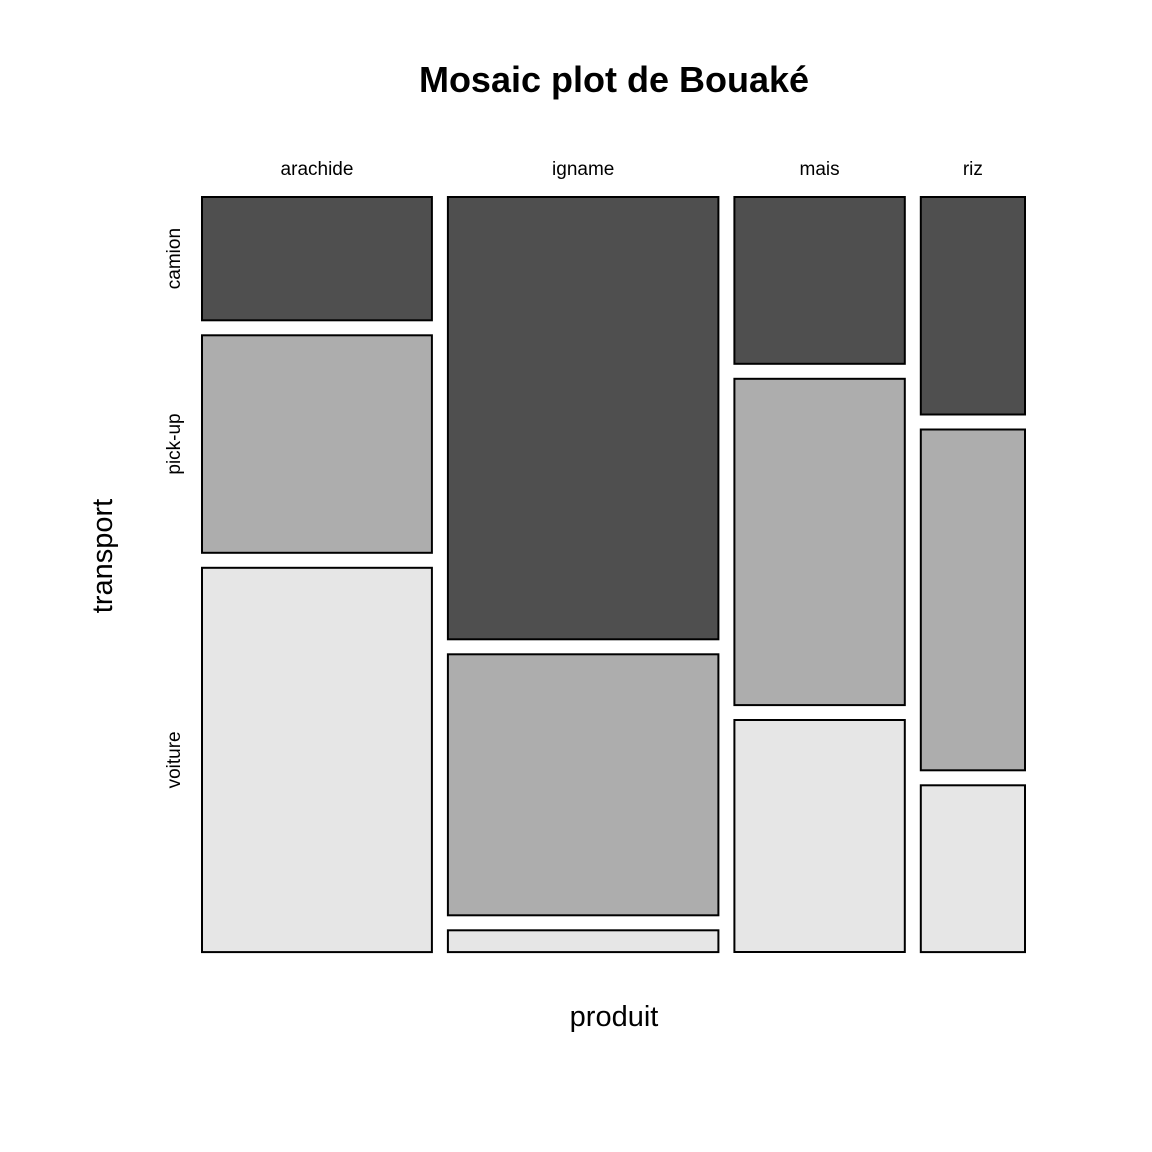 This screenshot has width=1152, height=1152. I want to click on tile-riz-pick-up, so click(972, 600).